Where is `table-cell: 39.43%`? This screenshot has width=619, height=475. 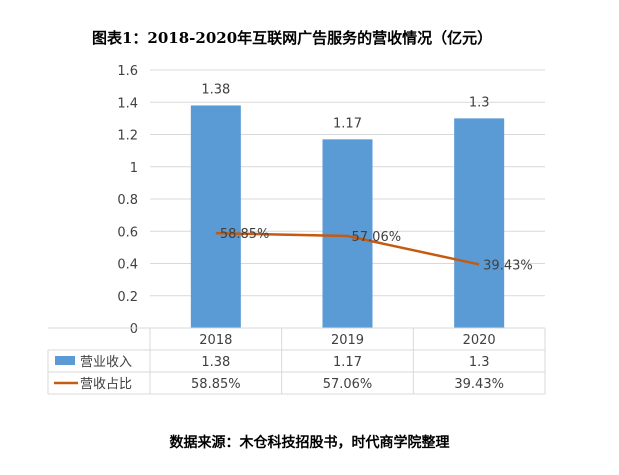 table-cell: 39.43% is located at coordinates (479, 384).